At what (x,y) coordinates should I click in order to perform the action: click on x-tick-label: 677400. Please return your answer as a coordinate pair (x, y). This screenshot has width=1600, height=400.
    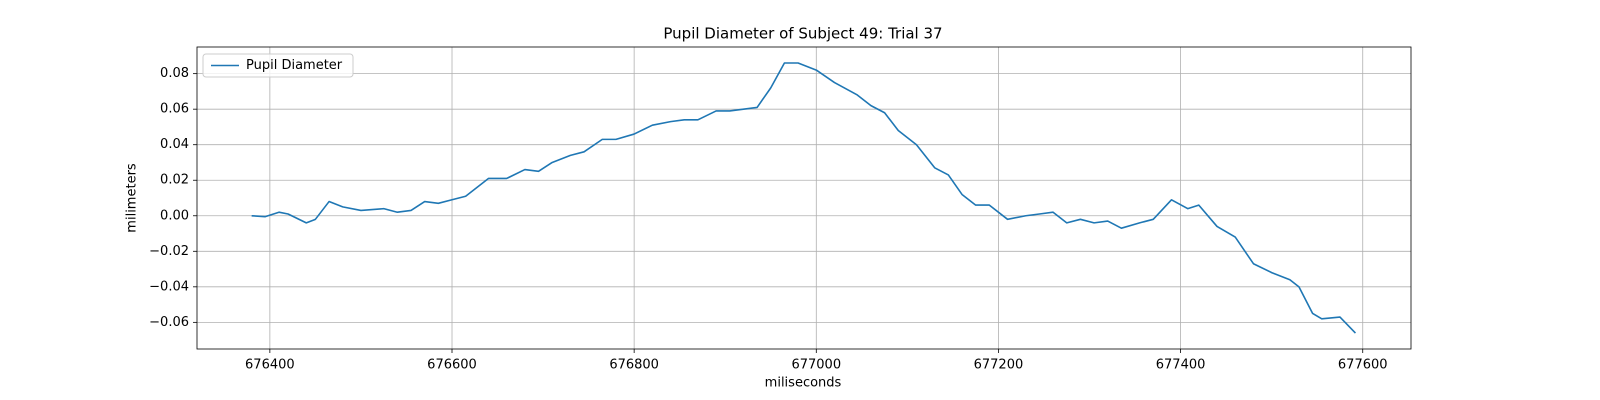
    Looking at the image, I should click on (1181, 365).